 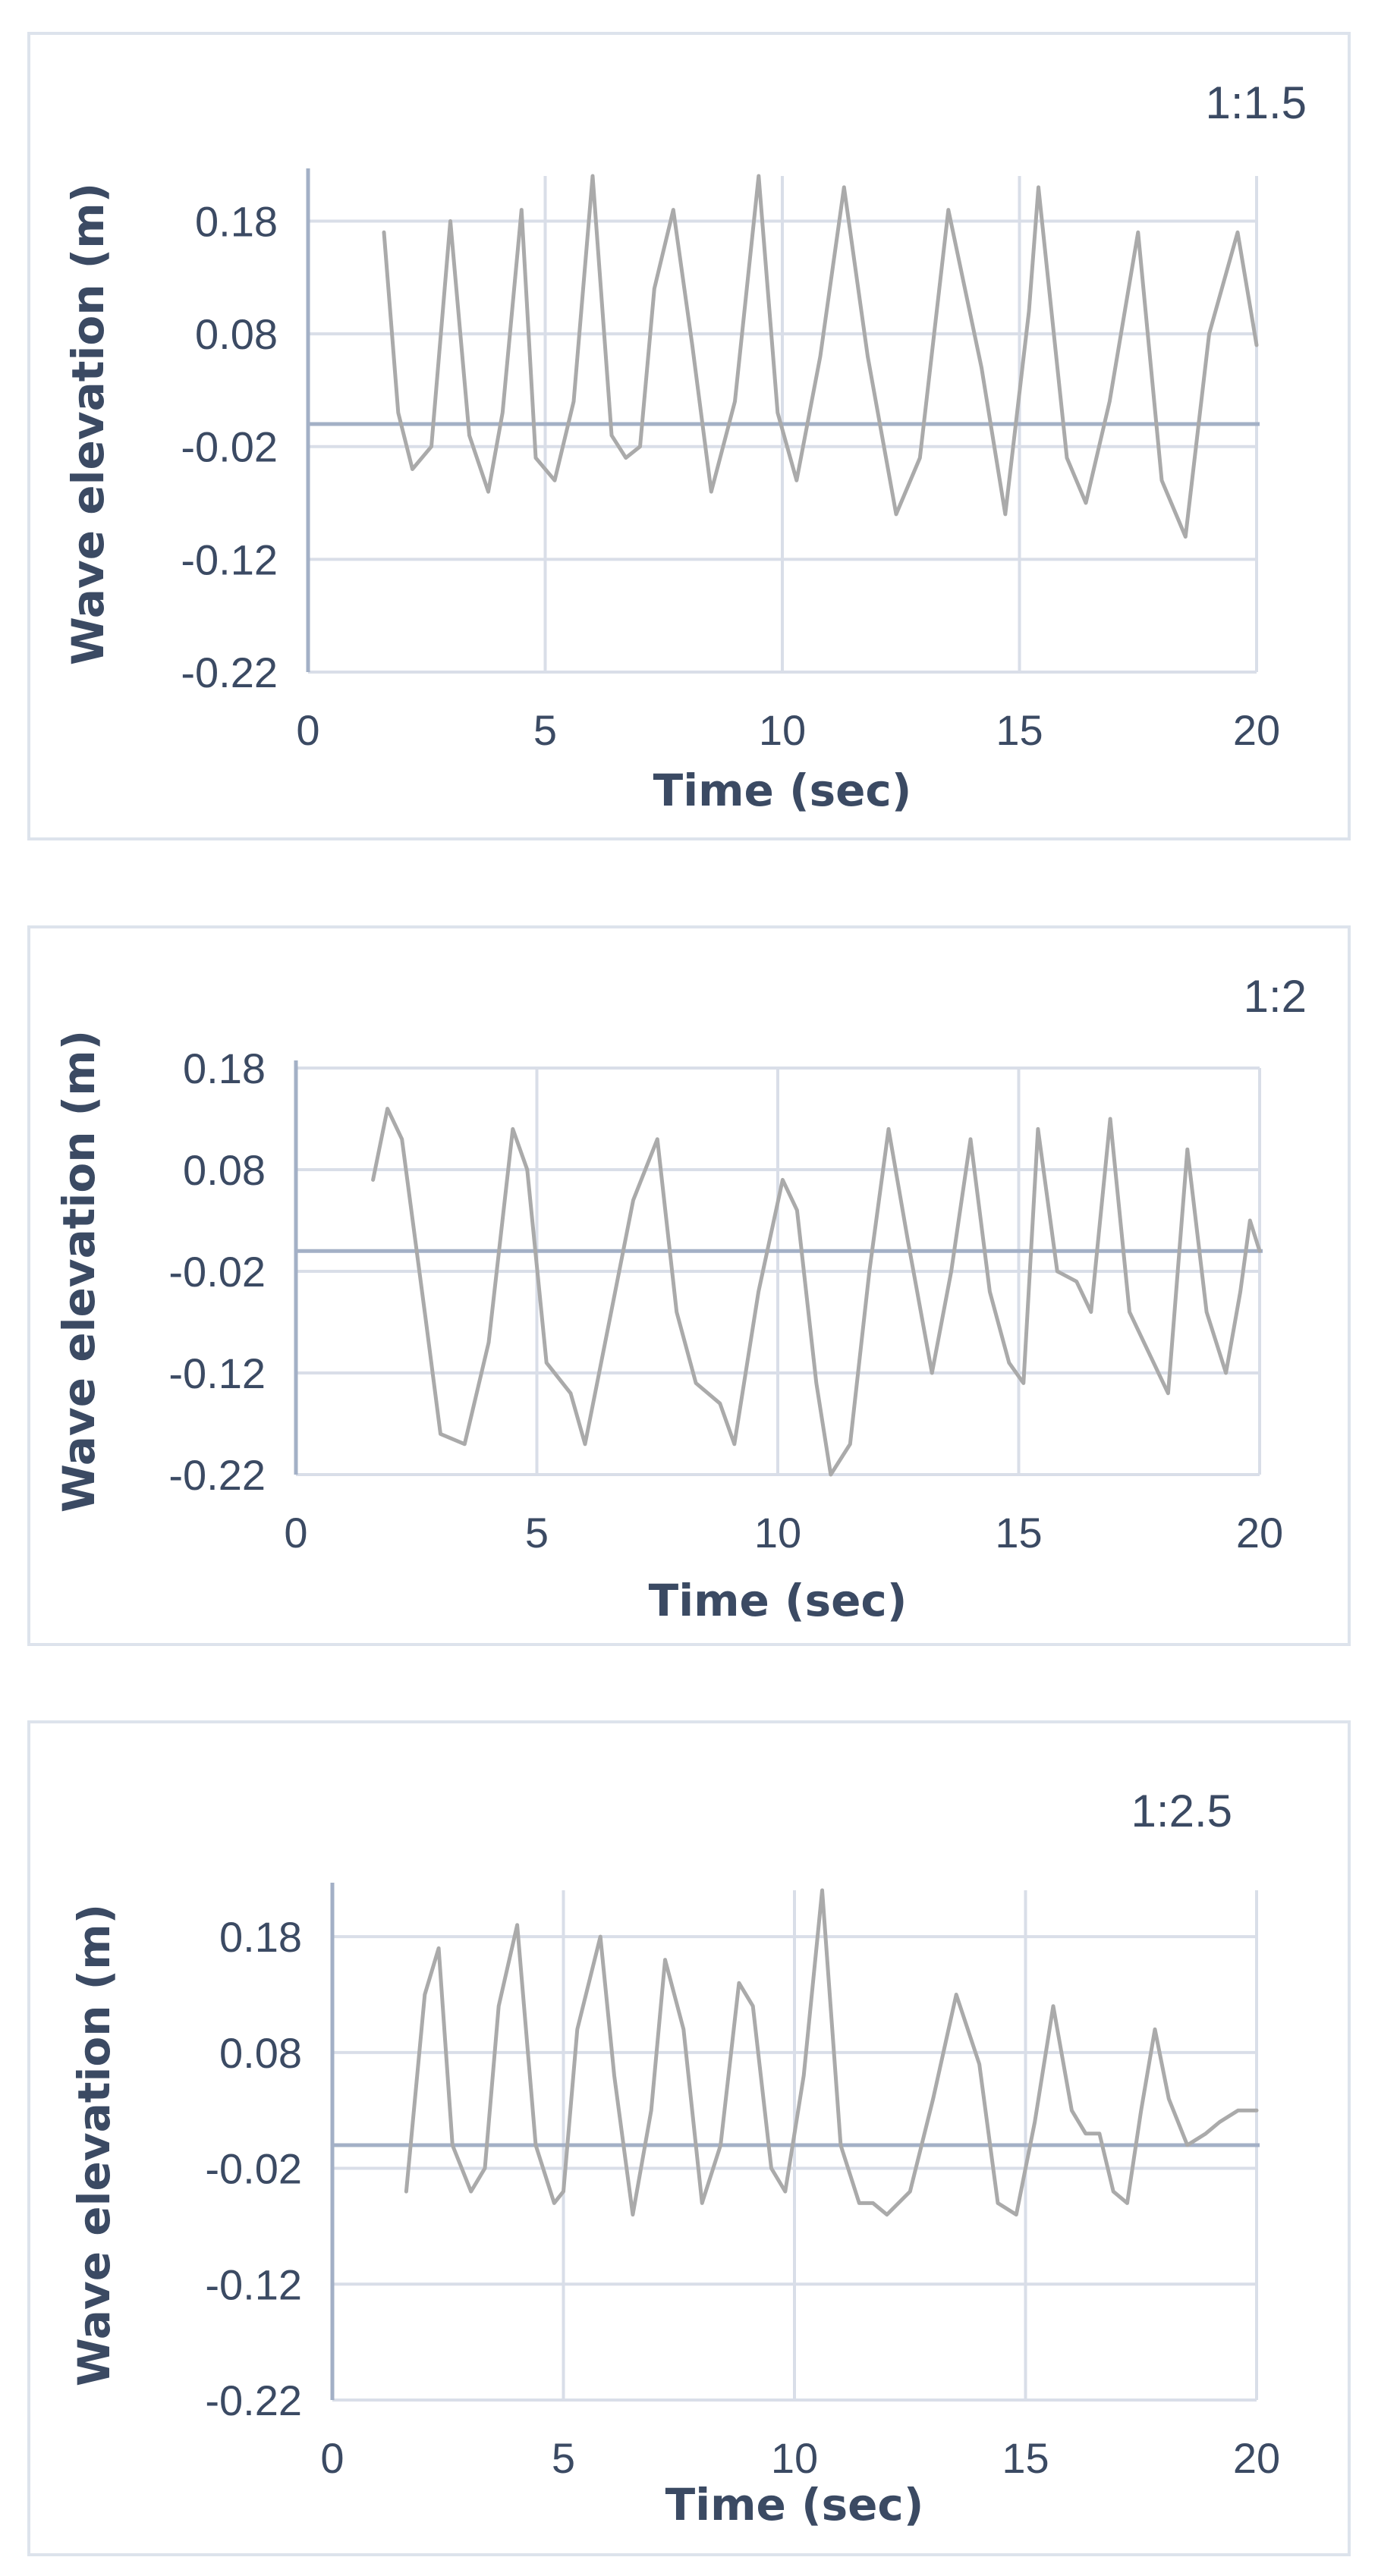 What do you see at coordinates (94, 2145) in the screenshot?
I see `chart3-y-axis-title: Wave elevation (m)` at bounding box center [94, 2145].